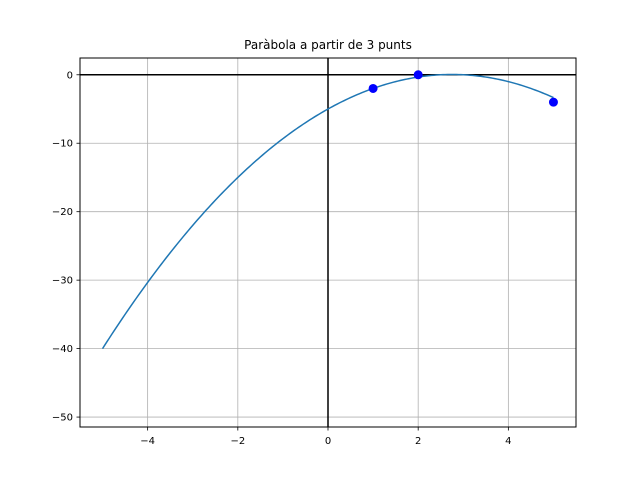 Image resolution: width=640 pixels, height=480 pixels. Describe the element at coordinates (463, 88) in the screenshot. I see `point-series` at that location.